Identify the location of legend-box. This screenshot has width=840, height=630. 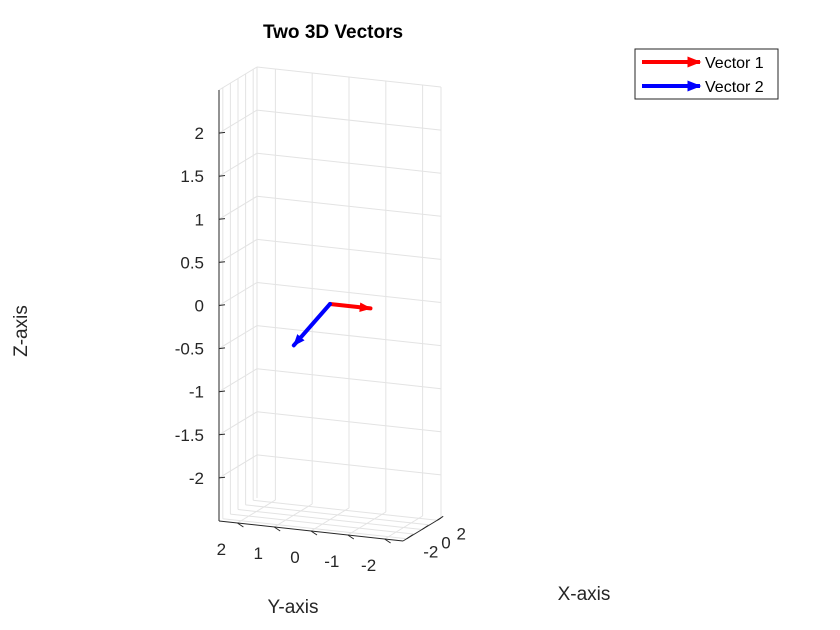
(706, 74).